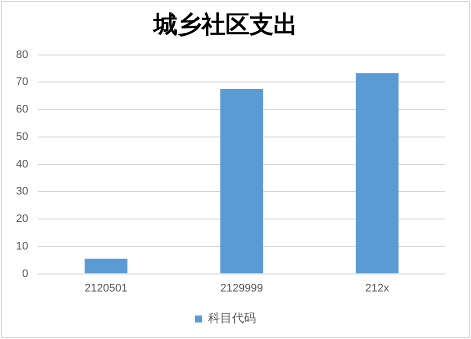 This screenshot has width=471, height=339. What do you see at coordinates (22, 192) in the screenshot?
I see `y-tick-label: 30` at bounding box center [22, 192].